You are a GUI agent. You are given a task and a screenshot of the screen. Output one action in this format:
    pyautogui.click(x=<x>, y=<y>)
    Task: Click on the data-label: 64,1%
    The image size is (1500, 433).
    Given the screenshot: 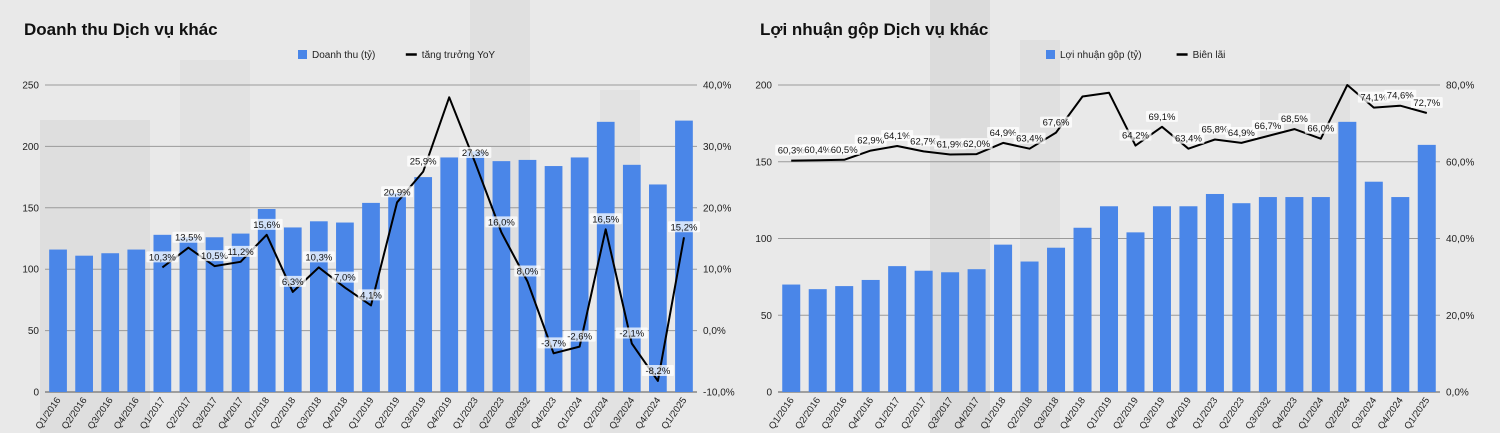 What is the action you would take?
    pyautogui.click(x=897, y=136)
    